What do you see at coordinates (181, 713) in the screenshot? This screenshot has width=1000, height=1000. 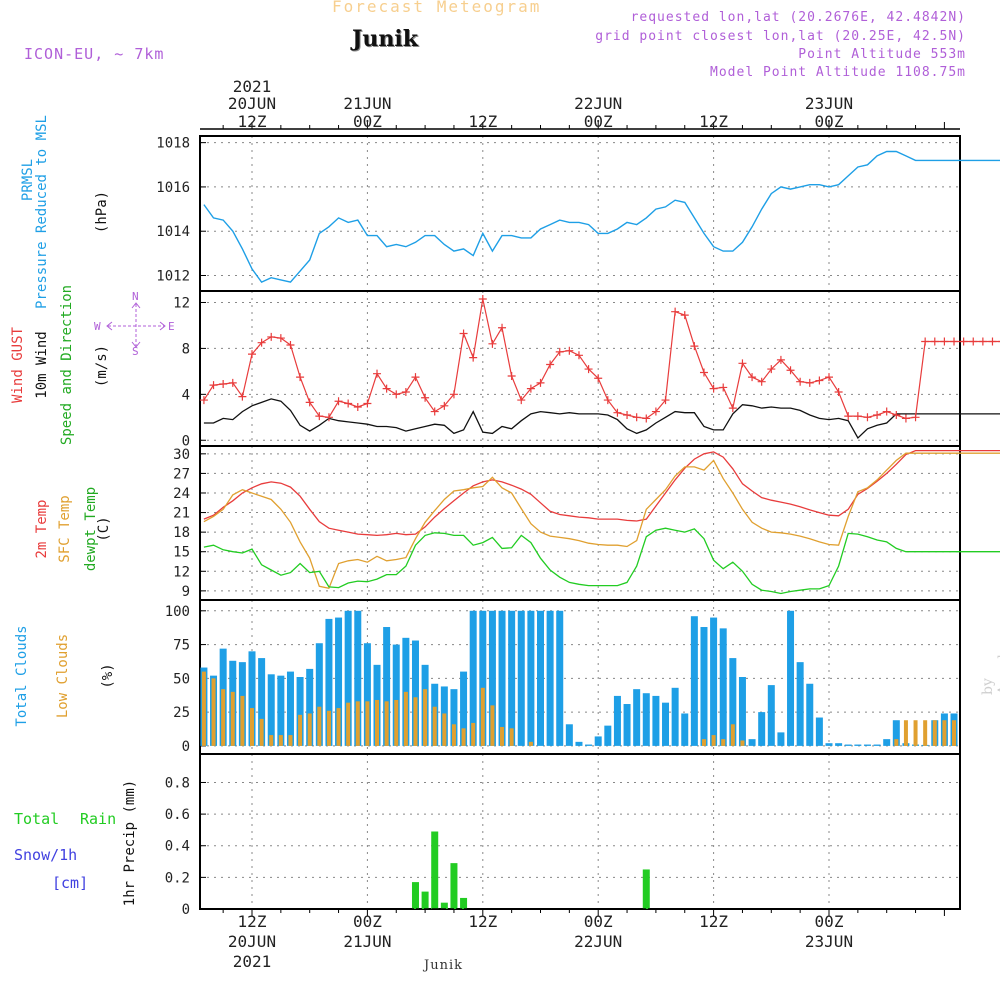 I see `y-tick-label: 25` at bounding box center [181, 713].